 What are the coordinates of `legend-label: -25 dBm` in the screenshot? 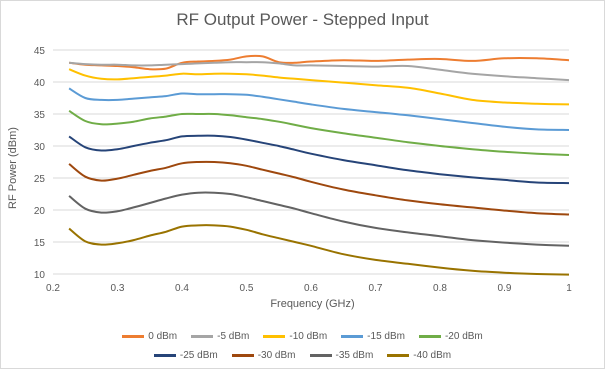 It's located at (198, 355).